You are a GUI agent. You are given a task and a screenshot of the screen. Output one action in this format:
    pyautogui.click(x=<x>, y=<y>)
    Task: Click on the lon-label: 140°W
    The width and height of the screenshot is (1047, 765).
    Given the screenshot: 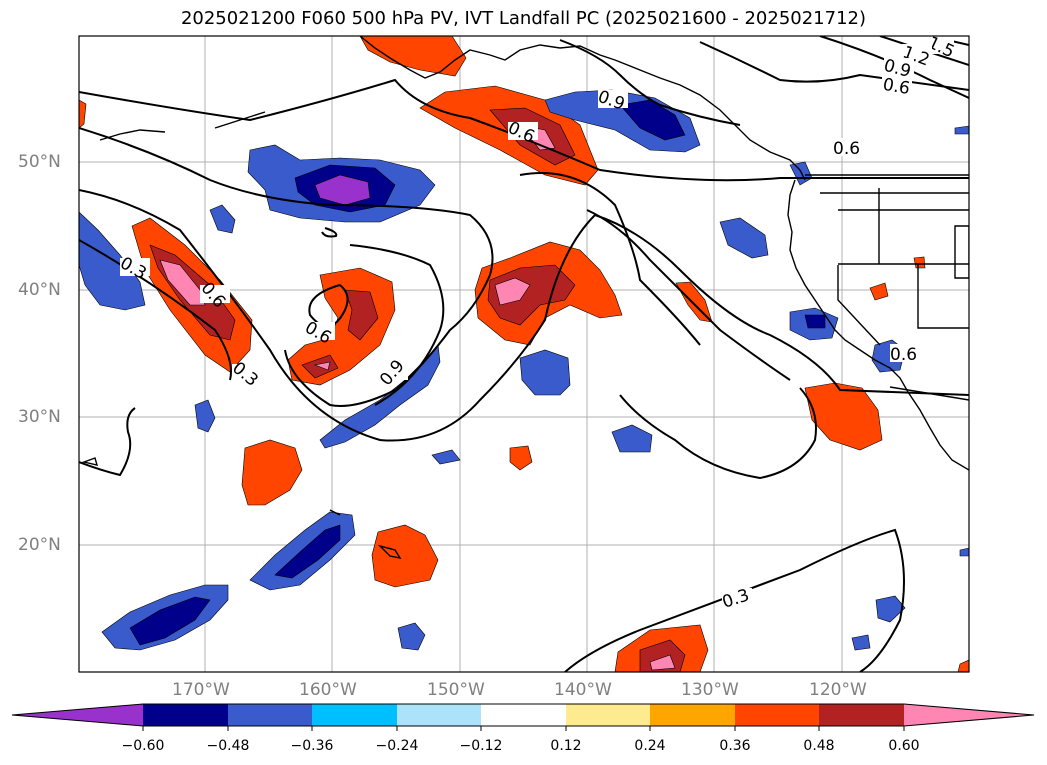 What is the action you would take?
    pyautogui.click(x=583, y=690)
    